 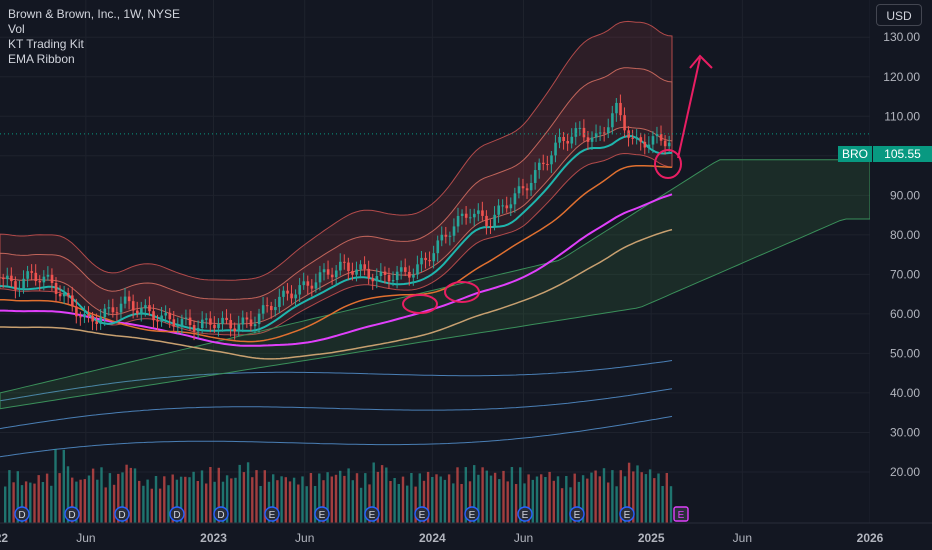 What do you see at coordinates (899, 15) in the screenshot?
I see `currency-button: USD` at bounding box center [899, 15].